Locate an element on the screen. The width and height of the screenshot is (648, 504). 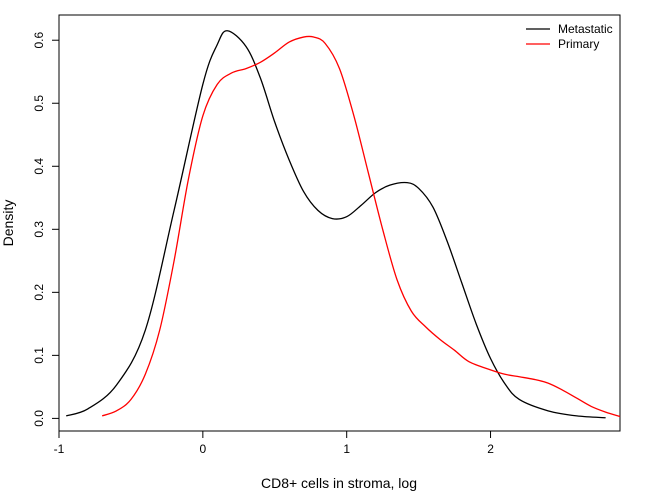
y-tick-label: 0.6 is located at coordinates (39, 40).